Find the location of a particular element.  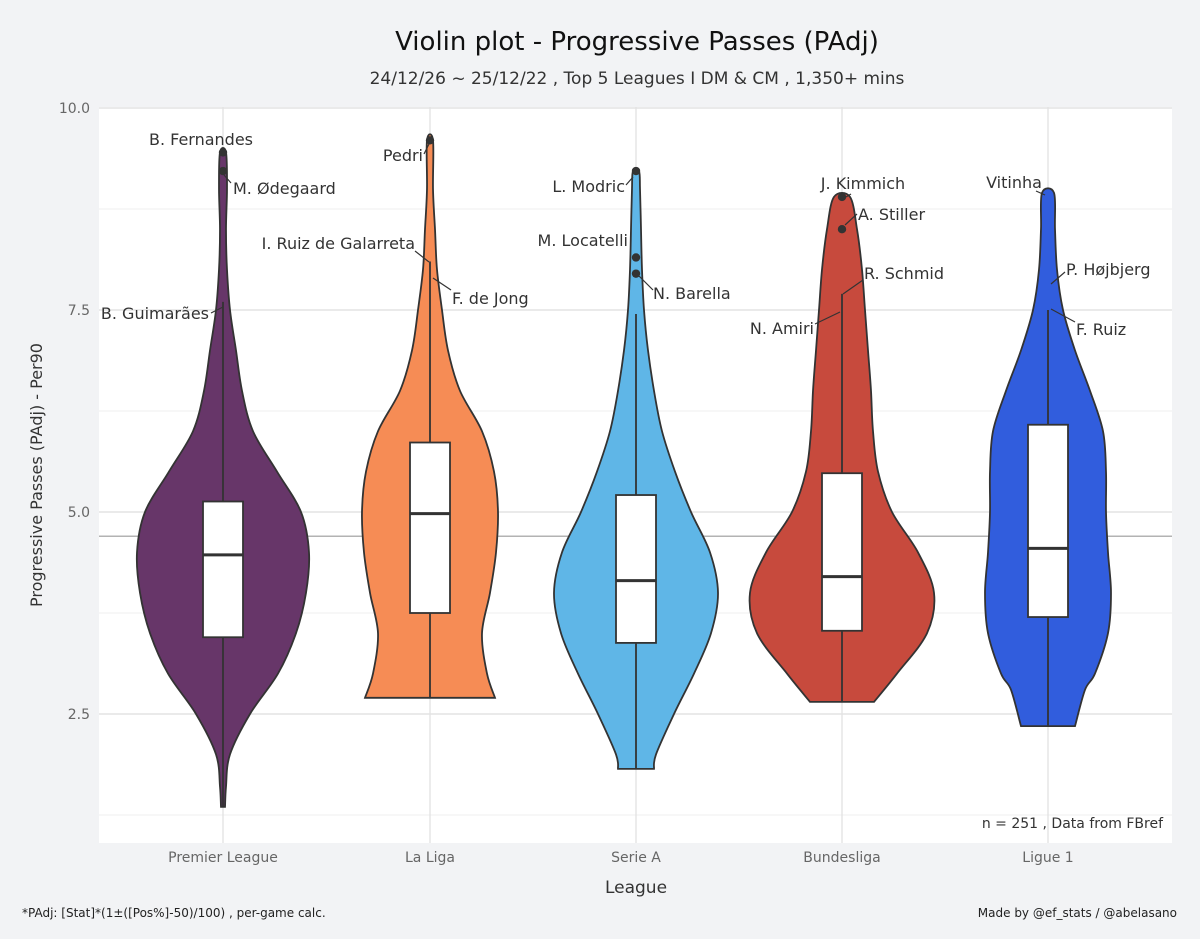

sample-note: n = 251 , Data from FBref is located at coordinates (1073, 824).